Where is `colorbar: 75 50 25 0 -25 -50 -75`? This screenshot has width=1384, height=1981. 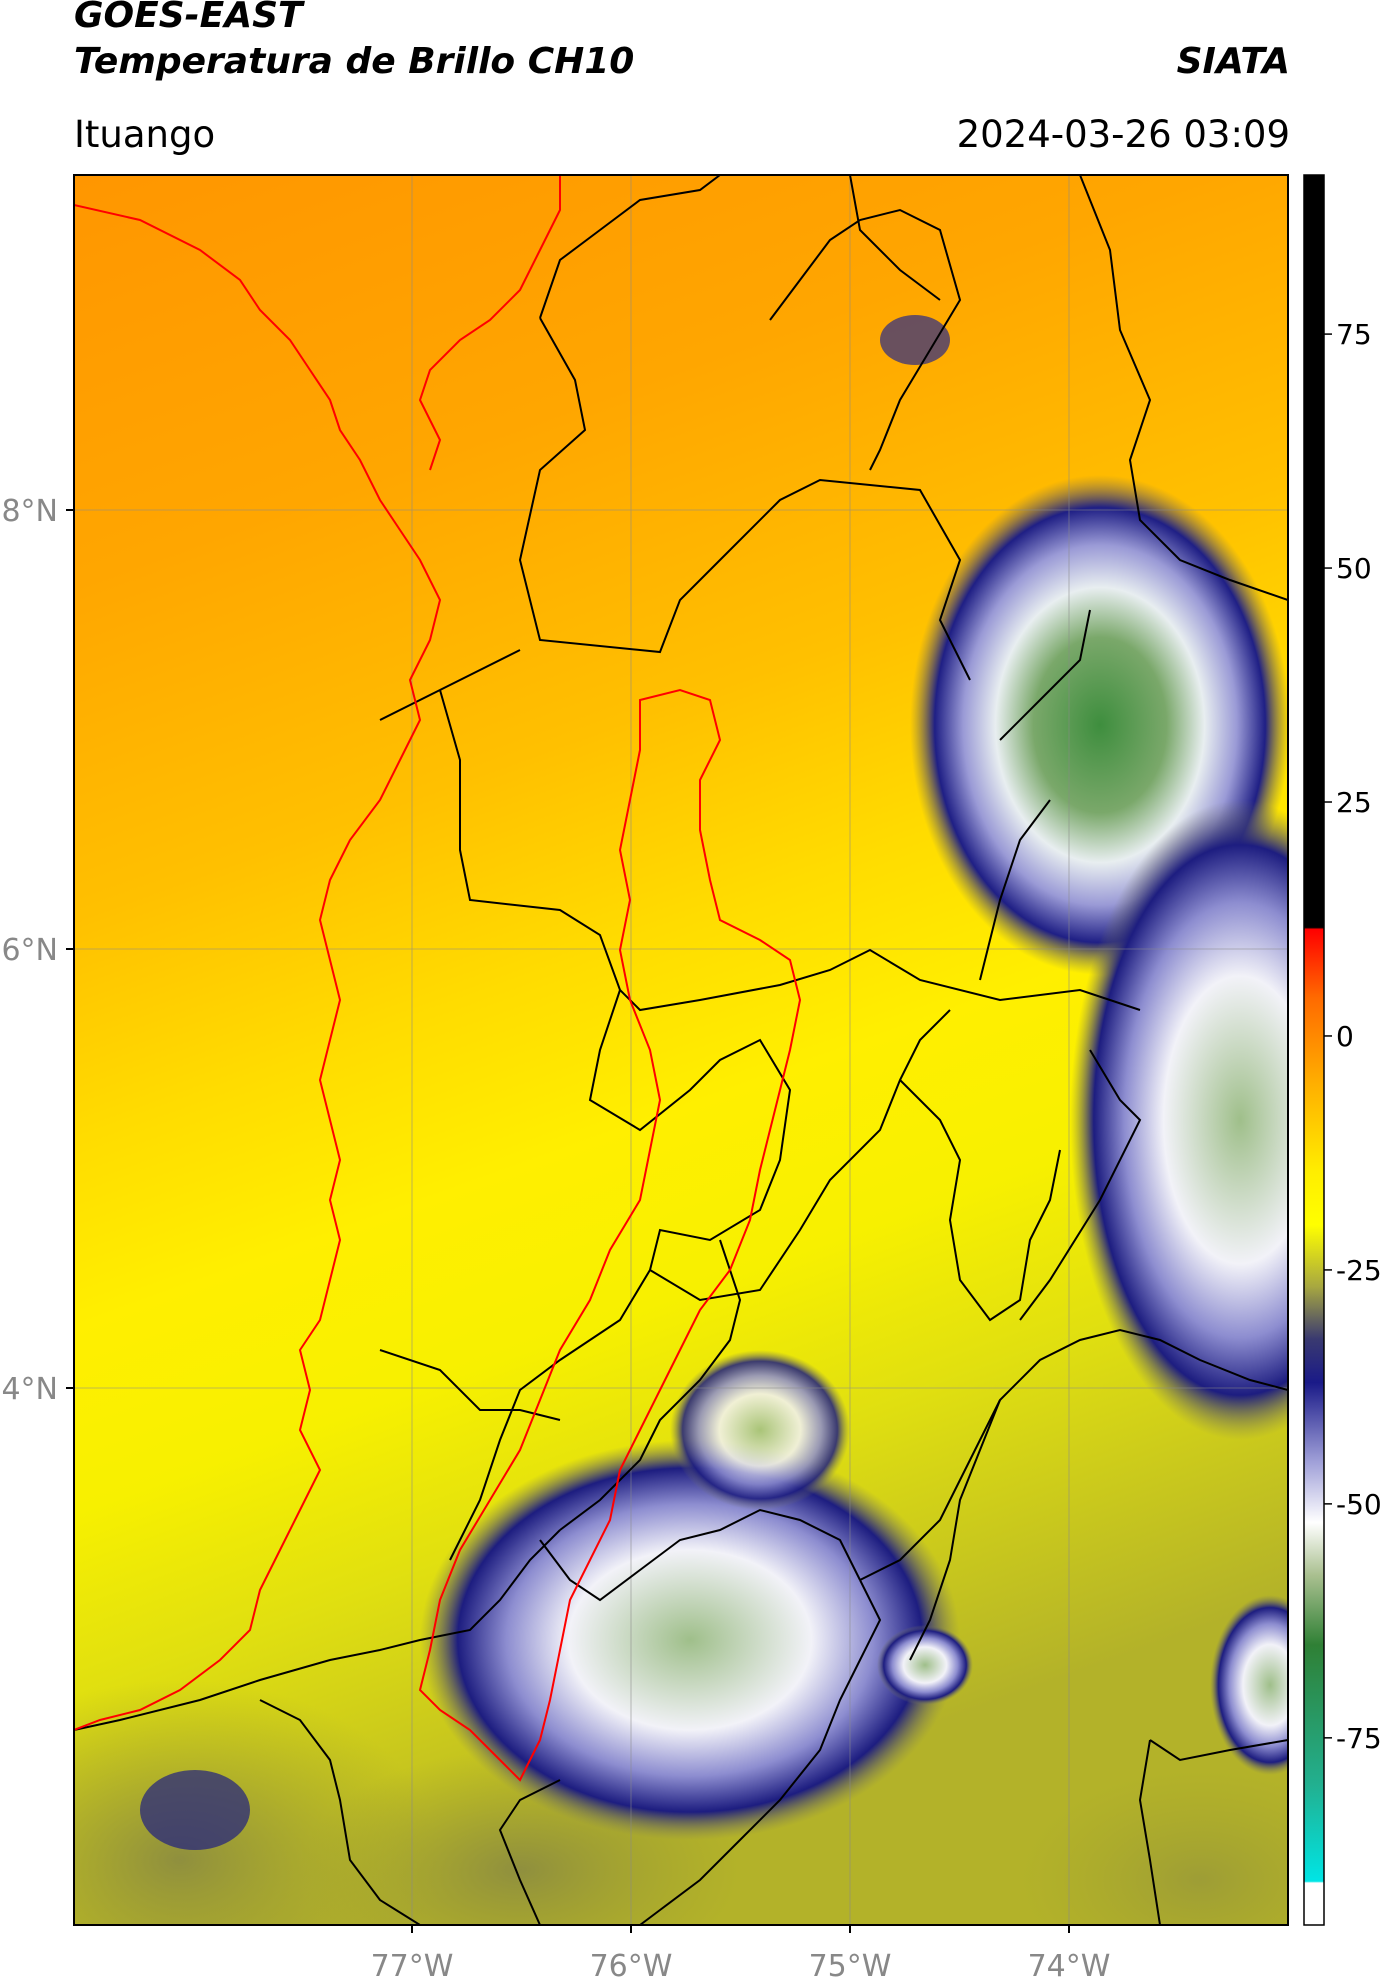
colorbar: 75 50 25 0 -25 -50 -75 is located at coordinates (1342, 1050).